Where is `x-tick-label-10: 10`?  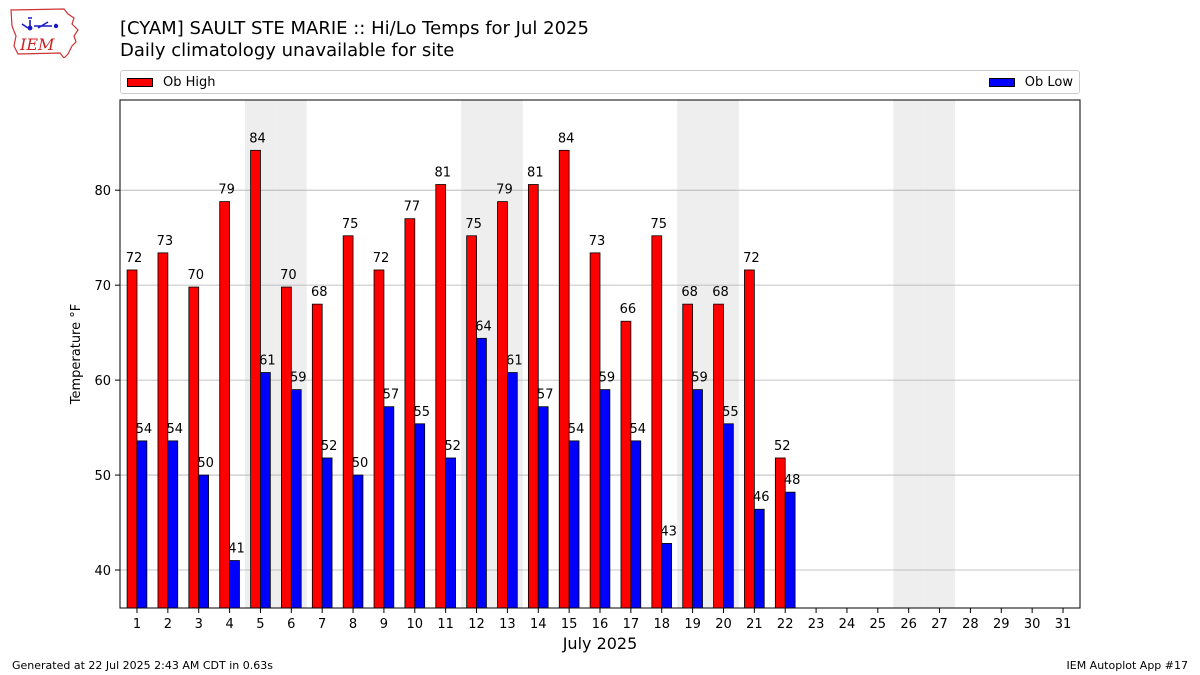
x-tick-label-10: 10 is located at coordinates (415, 624).